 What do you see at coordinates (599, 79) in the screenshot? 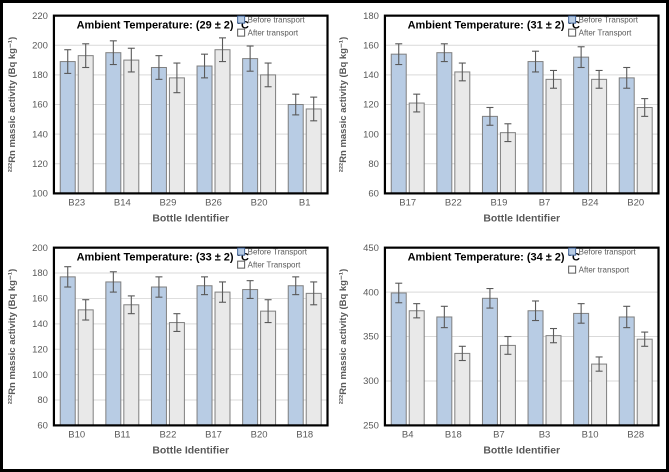
I see `error-bar-B24` at bounding box center [599, 79].